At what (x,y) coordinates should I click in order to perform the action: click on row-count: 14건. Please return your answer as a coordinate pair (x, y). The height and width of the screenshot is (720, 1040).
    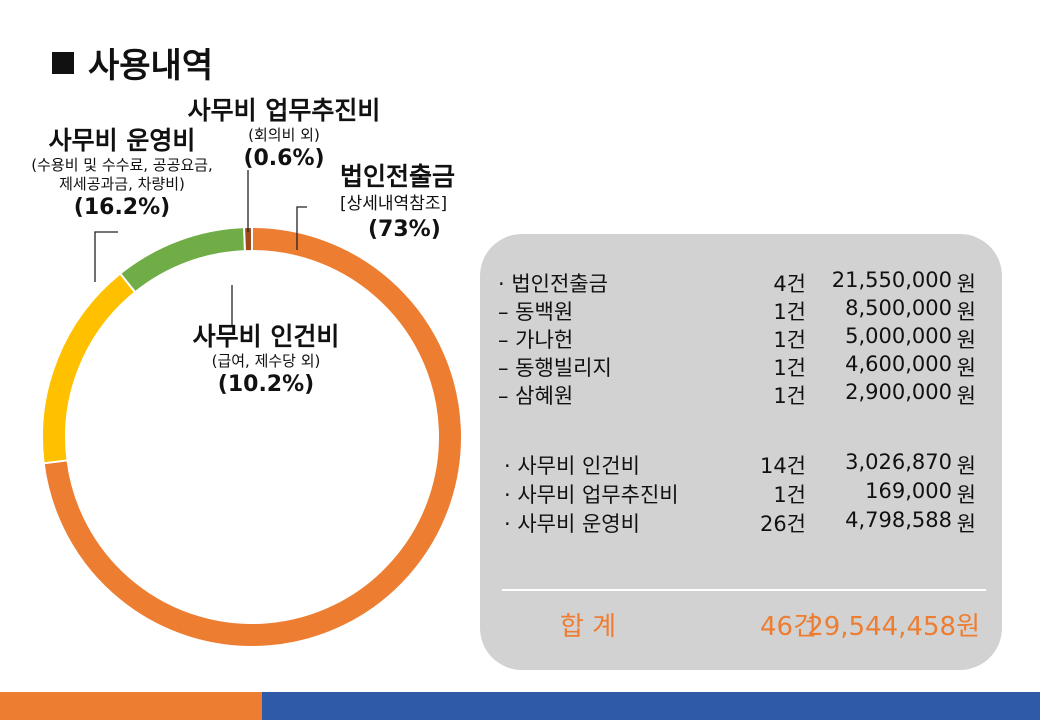
    Looking at the image, I should click on (782, 466).